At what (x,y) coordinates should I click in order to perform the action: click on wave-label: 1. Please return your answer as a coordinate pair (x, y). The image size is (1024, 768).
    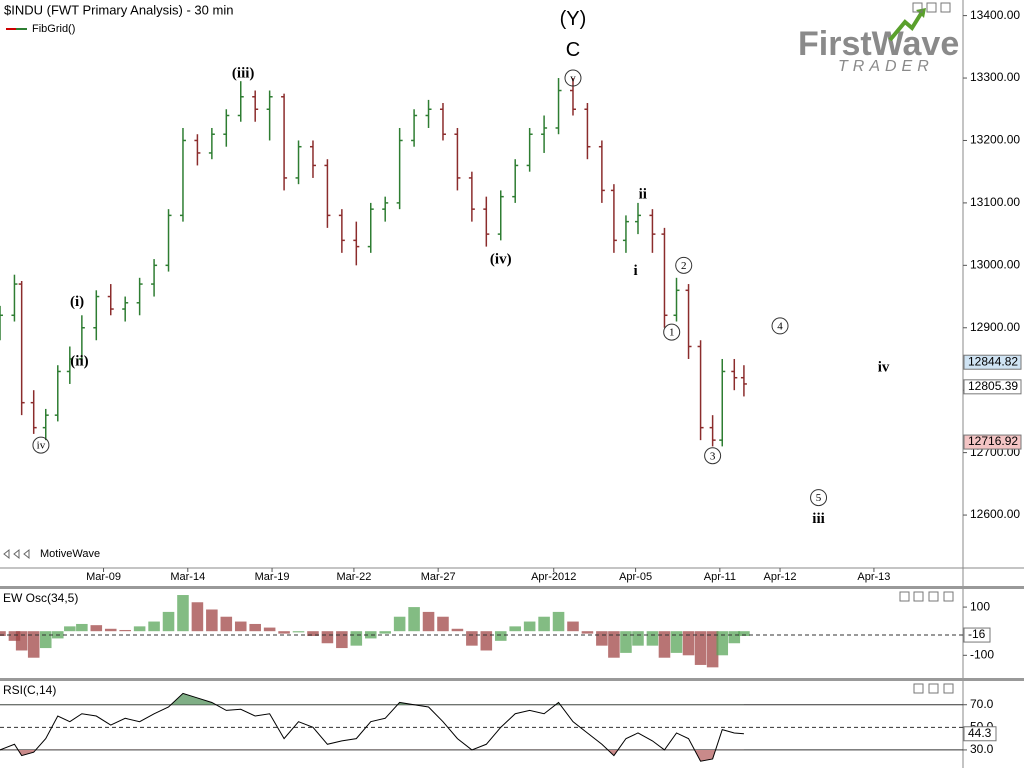
    Looking at the image, I should click on (672, 333).